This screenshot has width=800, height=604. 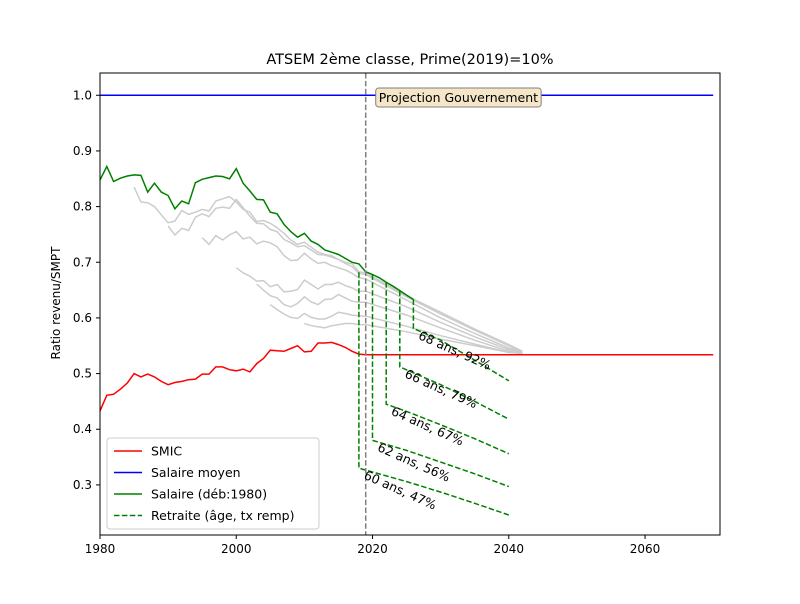 What do you see at coordinates (196, 472) in the screenshot?
I see `legend-label-1: Salaire moyen` at bounding box center [196, 472].